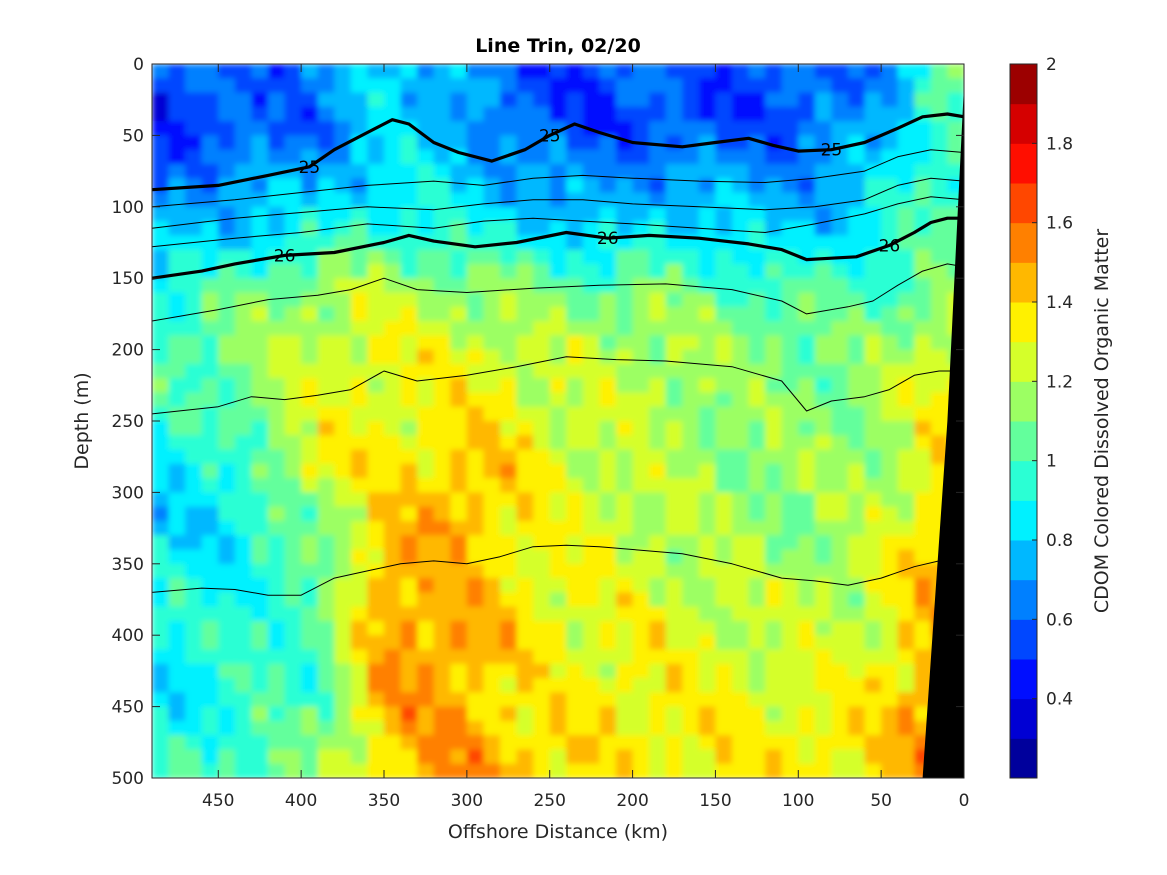 The height and width of the screenshot is (875, 1167). Describe the element at coordinates (1059, 700) in the screenshot. I see `colorbar-tick-label: 0.4` at that location.